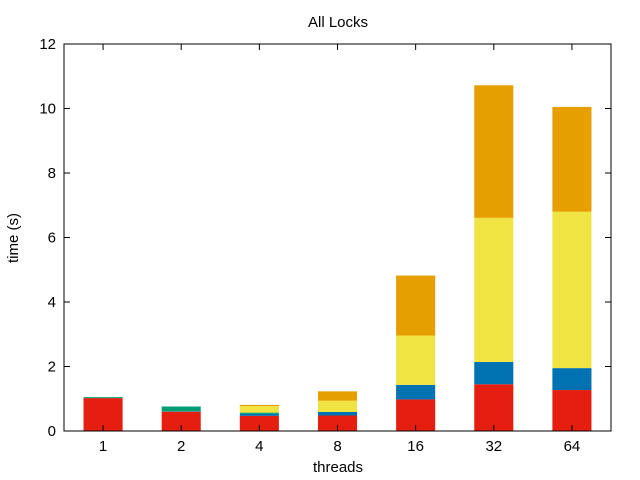 This screenshot has height=480, width=640. What do you see at coordinates (52, 173) in the screenshot?
I see `y-tick-label: 8` at bounding box center [52, 173].